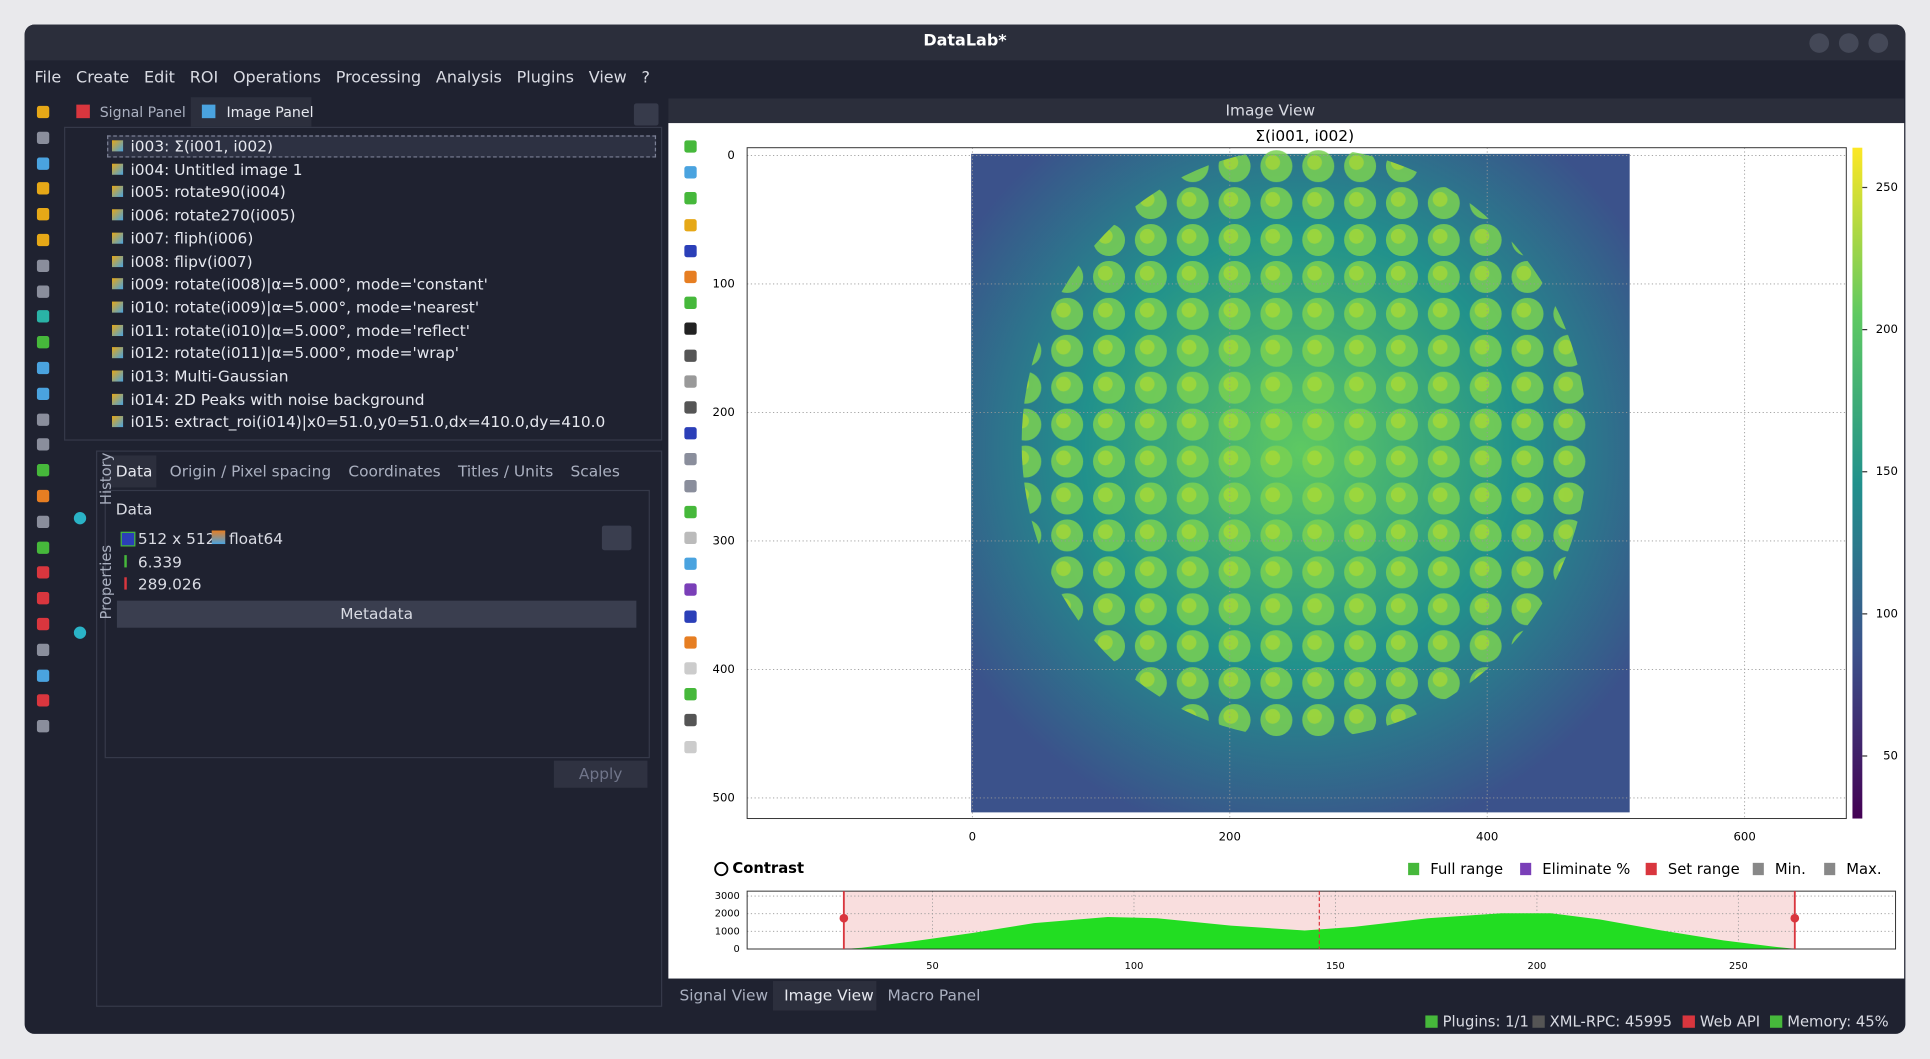 The width and height of the screenshot is (1930, 1059). I want to click on menu-item: Edit, so click(159, 78).